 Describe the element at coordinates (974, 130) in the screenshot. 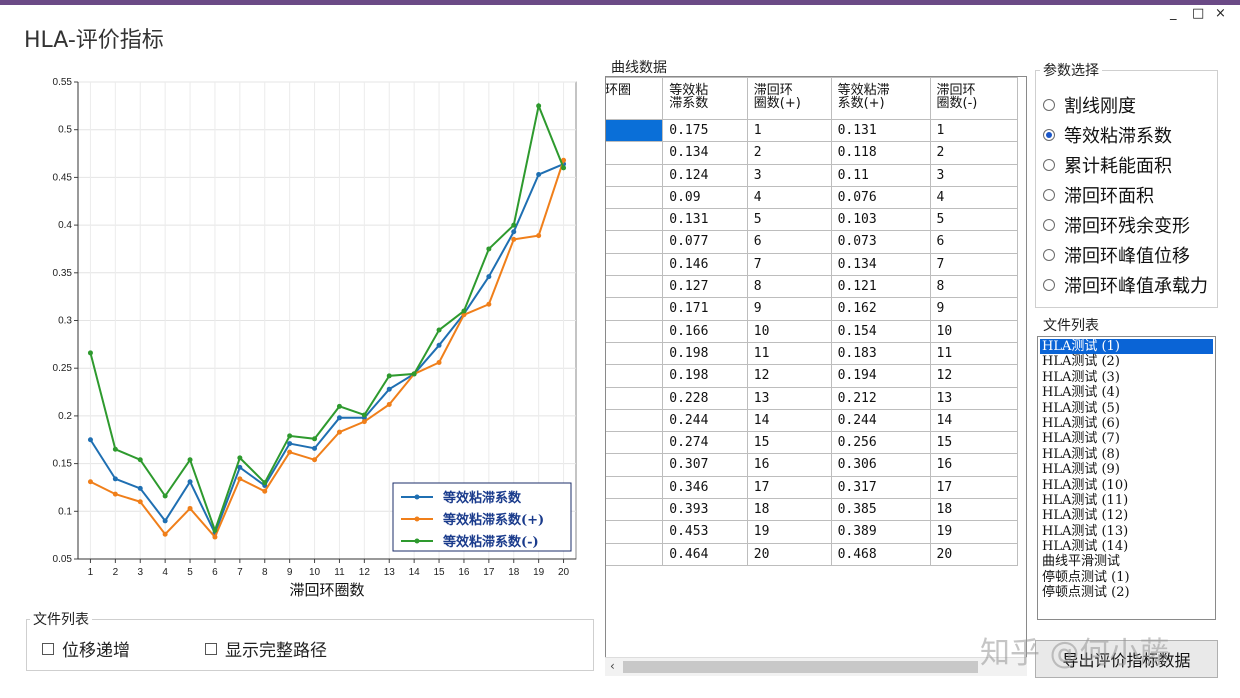

I see `table-cell: 1` at that location.